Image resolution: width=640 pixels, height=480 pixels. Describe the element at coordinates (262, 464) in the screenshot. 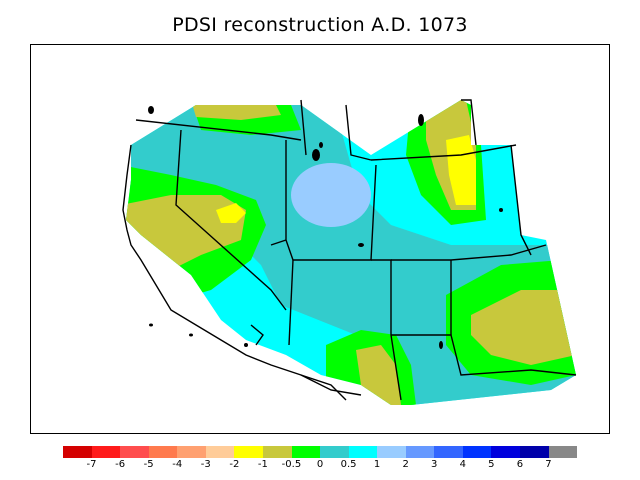

I see `colorbar-label: -1` at that location.